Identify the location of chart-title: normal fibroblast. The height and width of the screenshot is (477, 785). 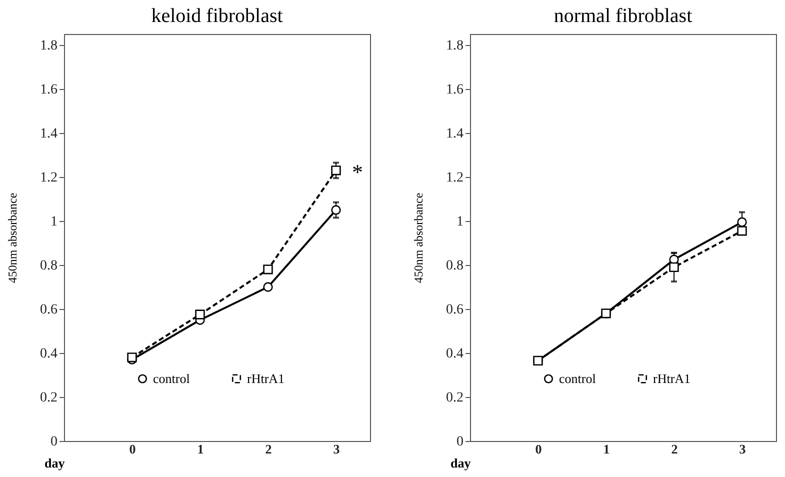
(623, 16).